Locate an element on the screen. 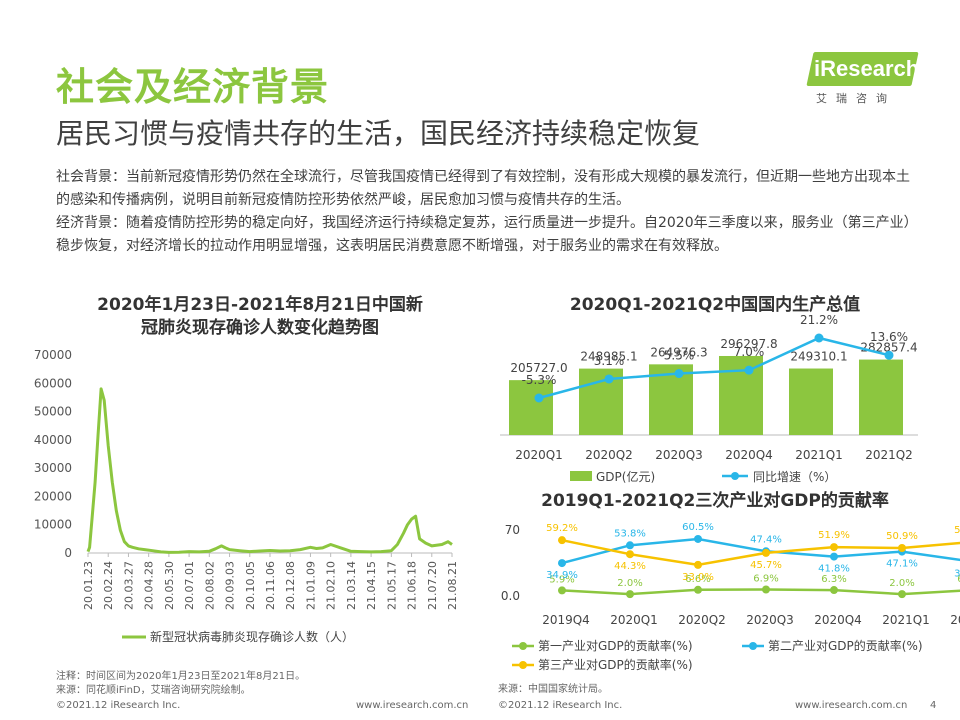 The image size is (960, 720). chart3-data-label: 60.5% is located at coordinates (698, 527).